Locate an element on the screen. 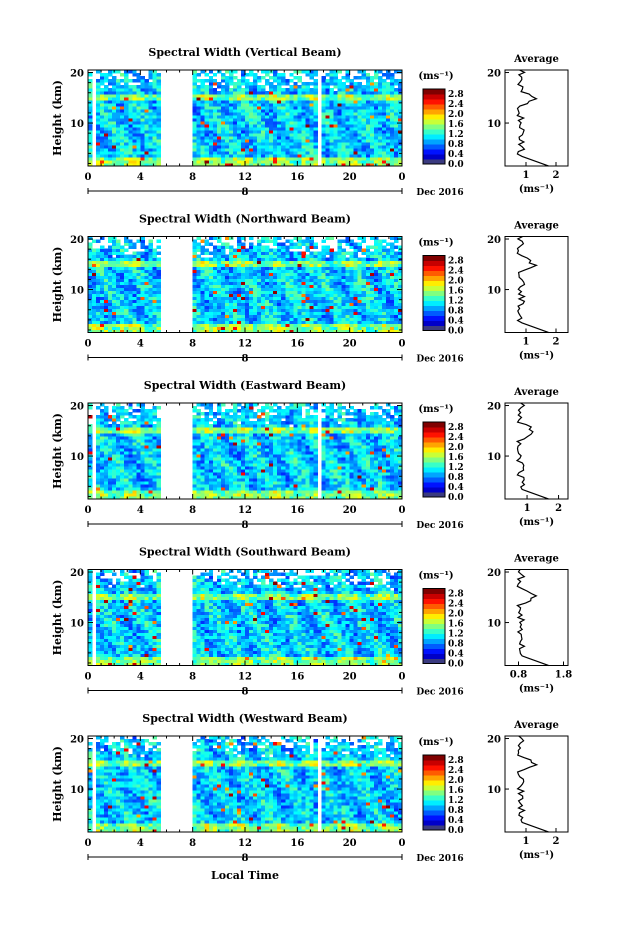  y-tick-label: 10 is located at coordinates (77, 124).